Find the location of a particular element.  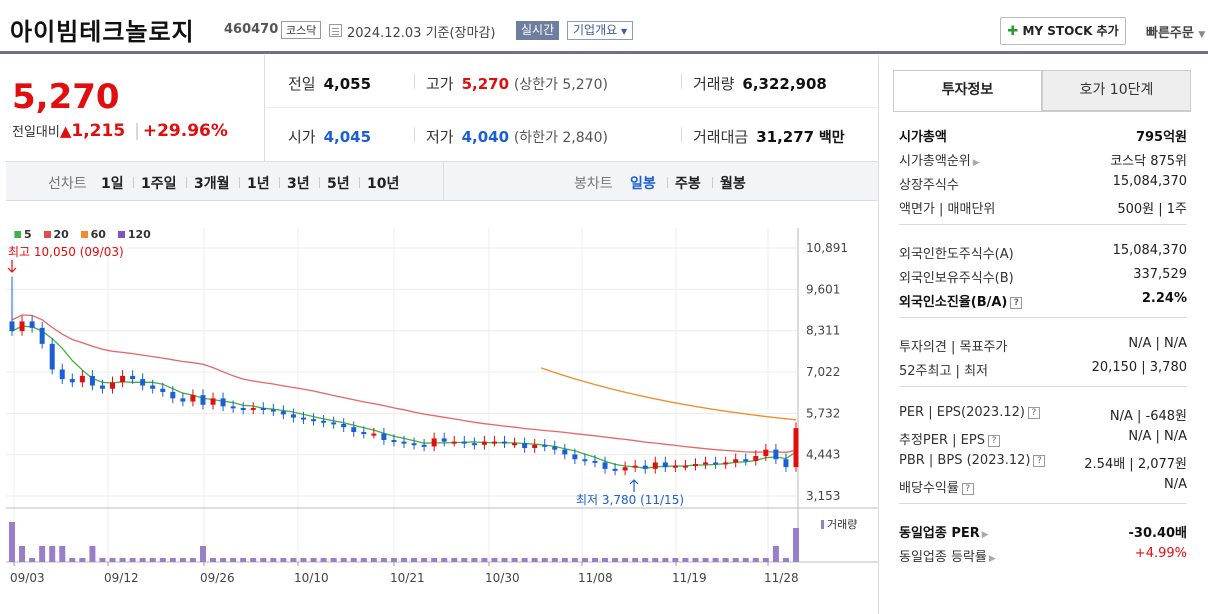

info-key: 배당수익률? is located at coordinates (936, 486).